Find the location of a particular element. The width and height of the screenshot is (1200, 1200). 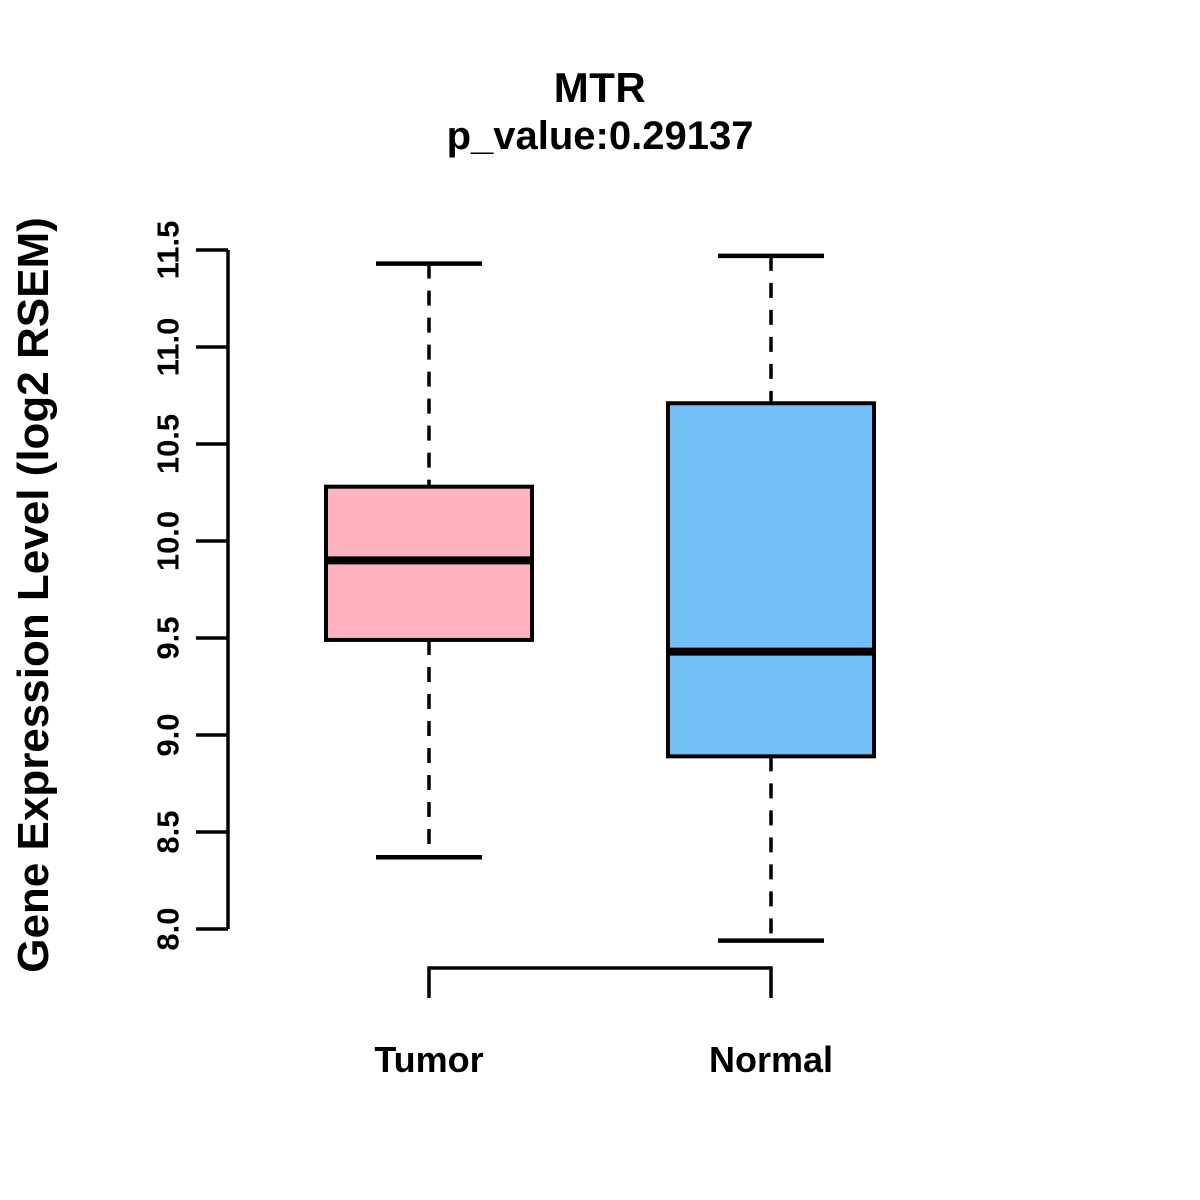

y-axis-tick-label: 11.5 is located at coordinates (168, 250).